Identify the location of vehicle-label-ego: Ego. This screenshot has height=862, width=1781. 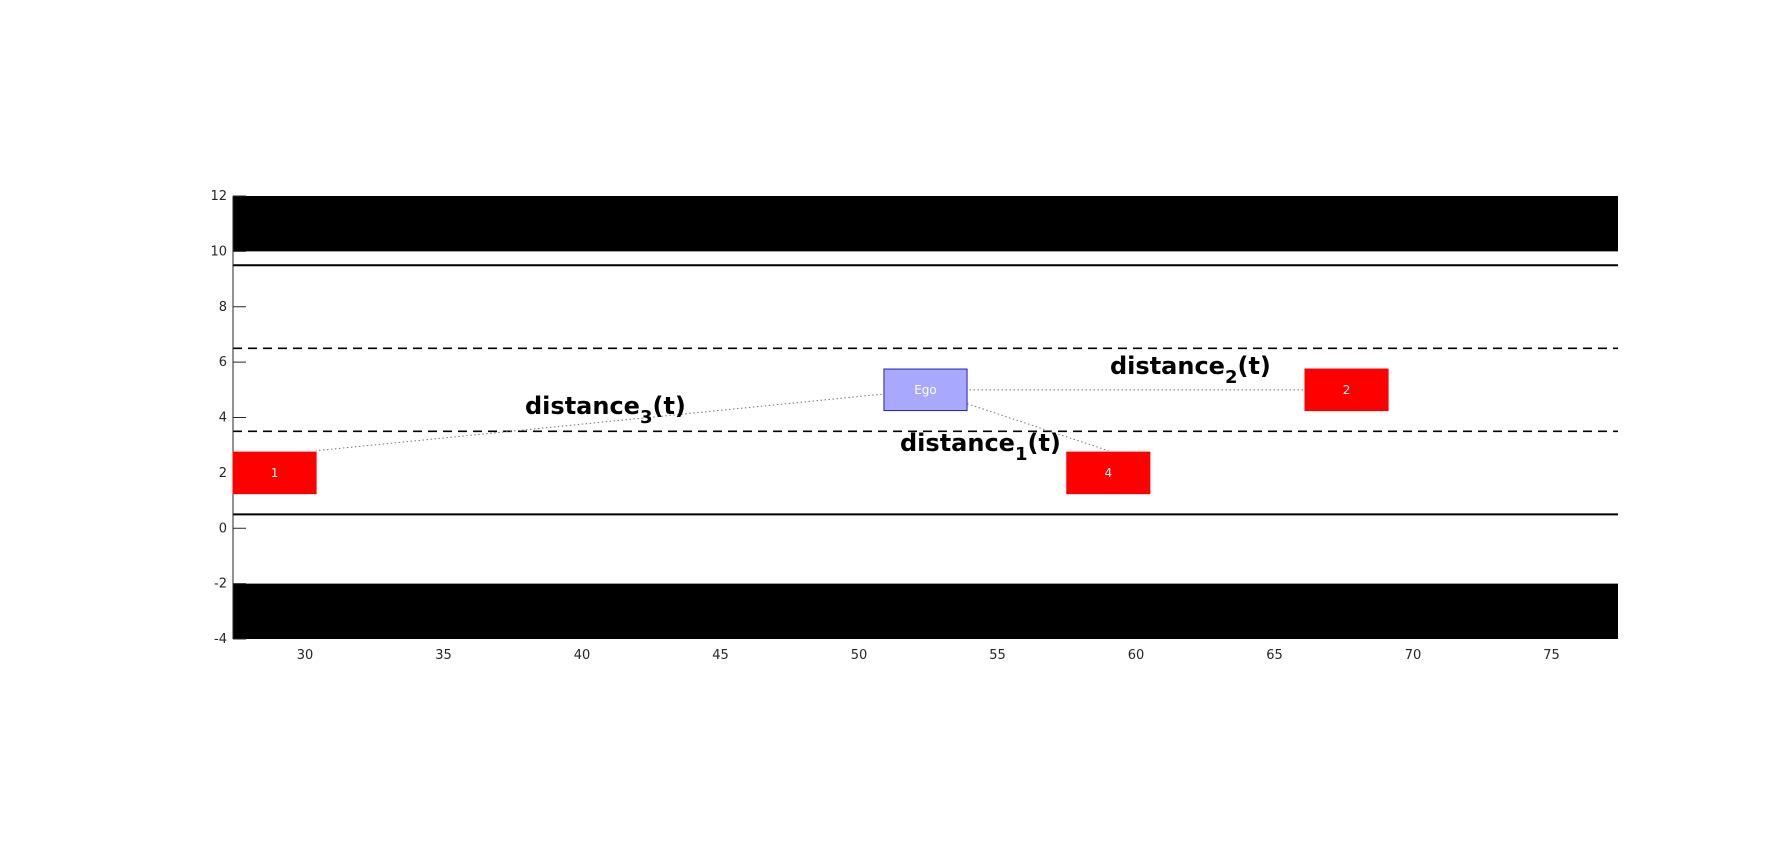
(925, 390).